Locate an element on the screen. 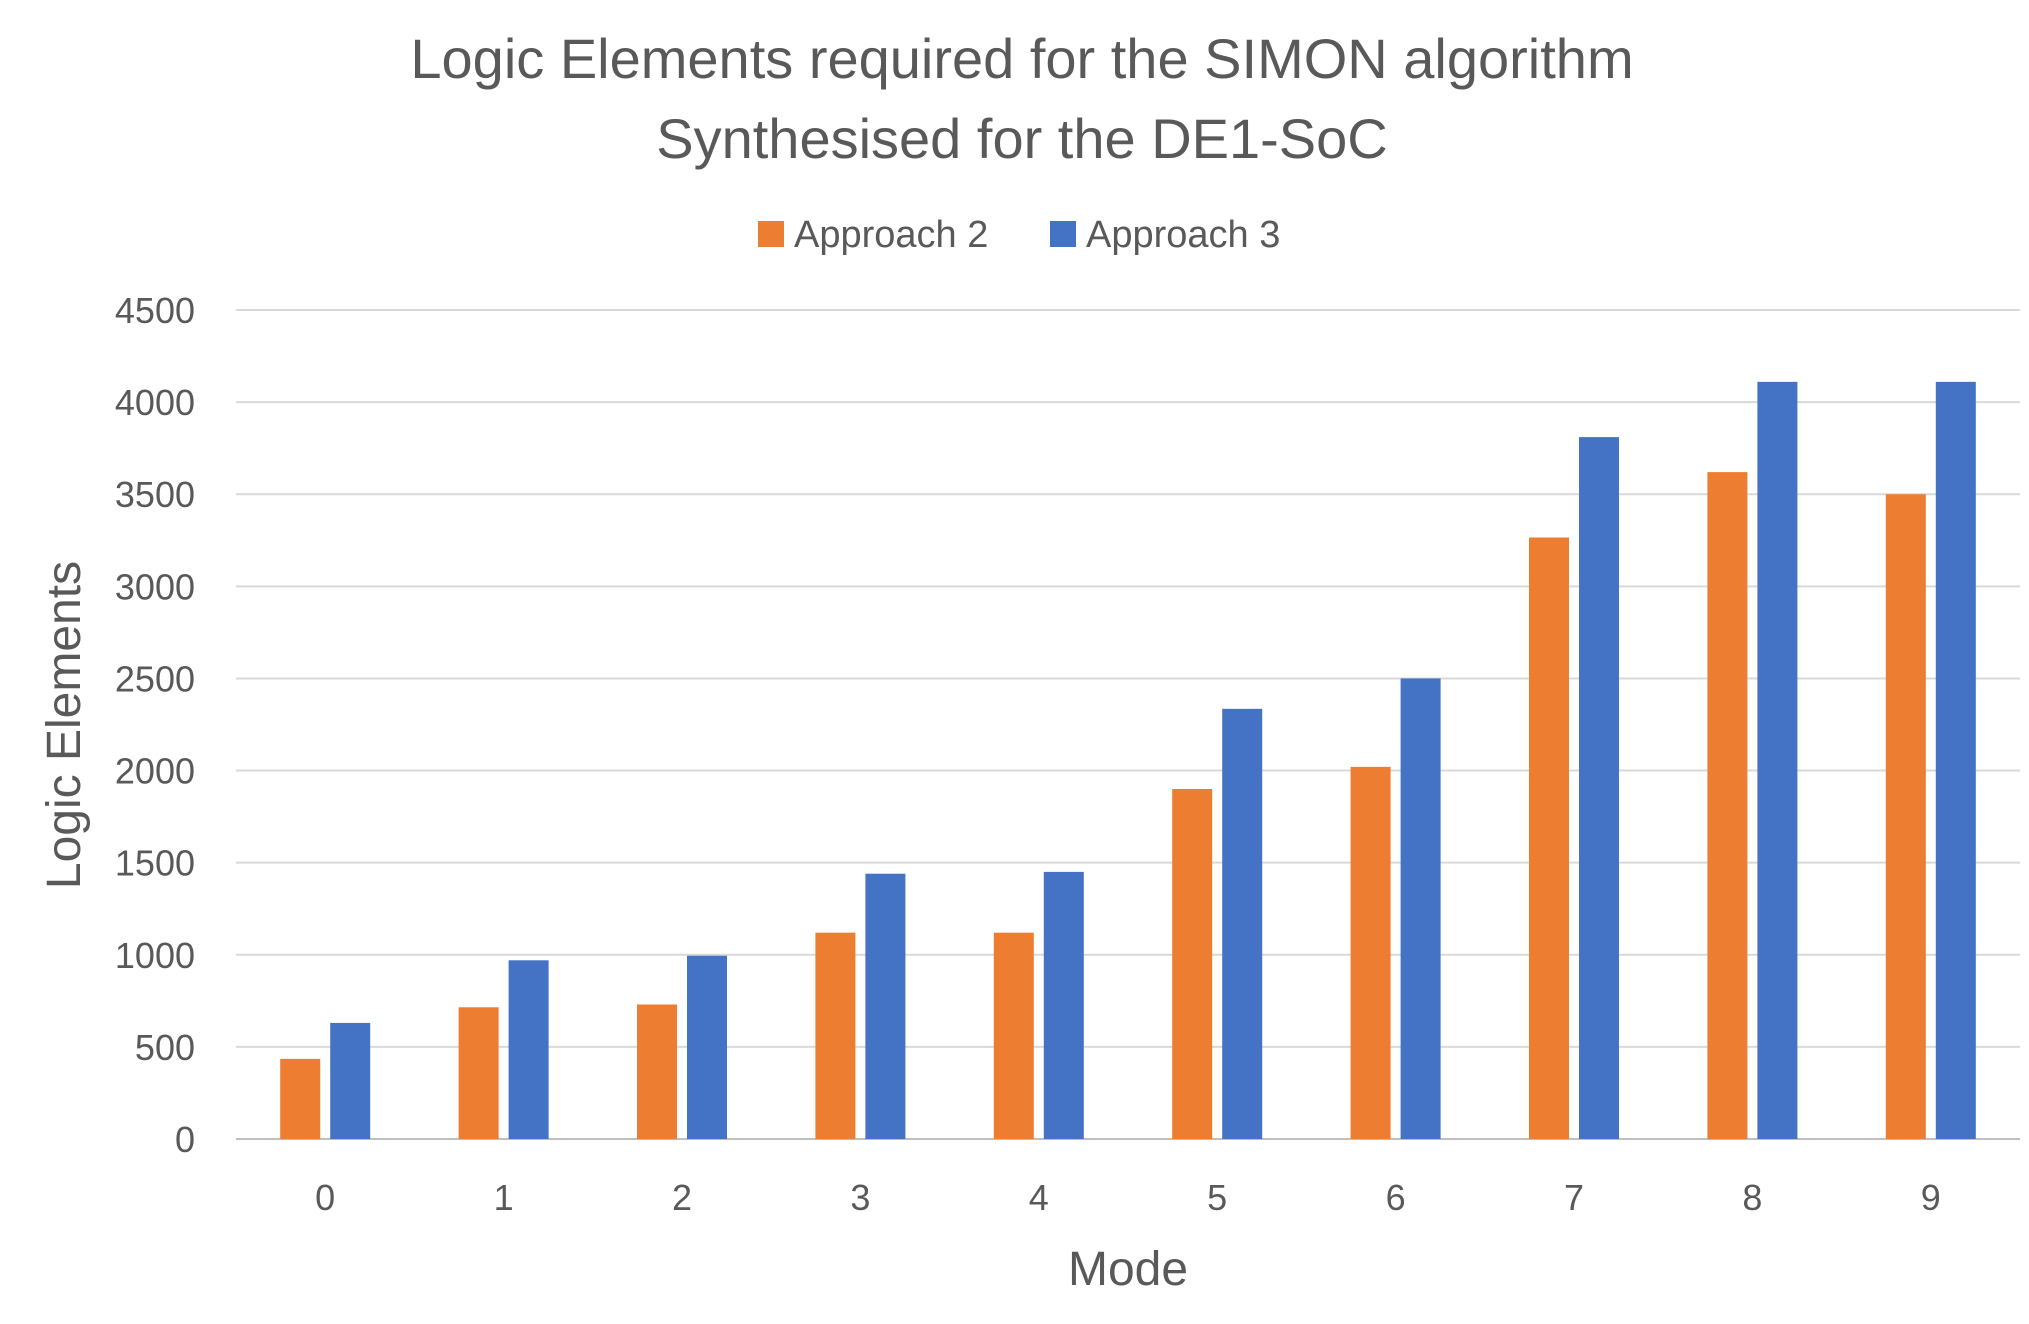 This screenshot has height=1324, width=2029. x-axis-ticks: 0 1 2 3 4 5 6 7 8 9 is located at coordinates (1128, 1197).